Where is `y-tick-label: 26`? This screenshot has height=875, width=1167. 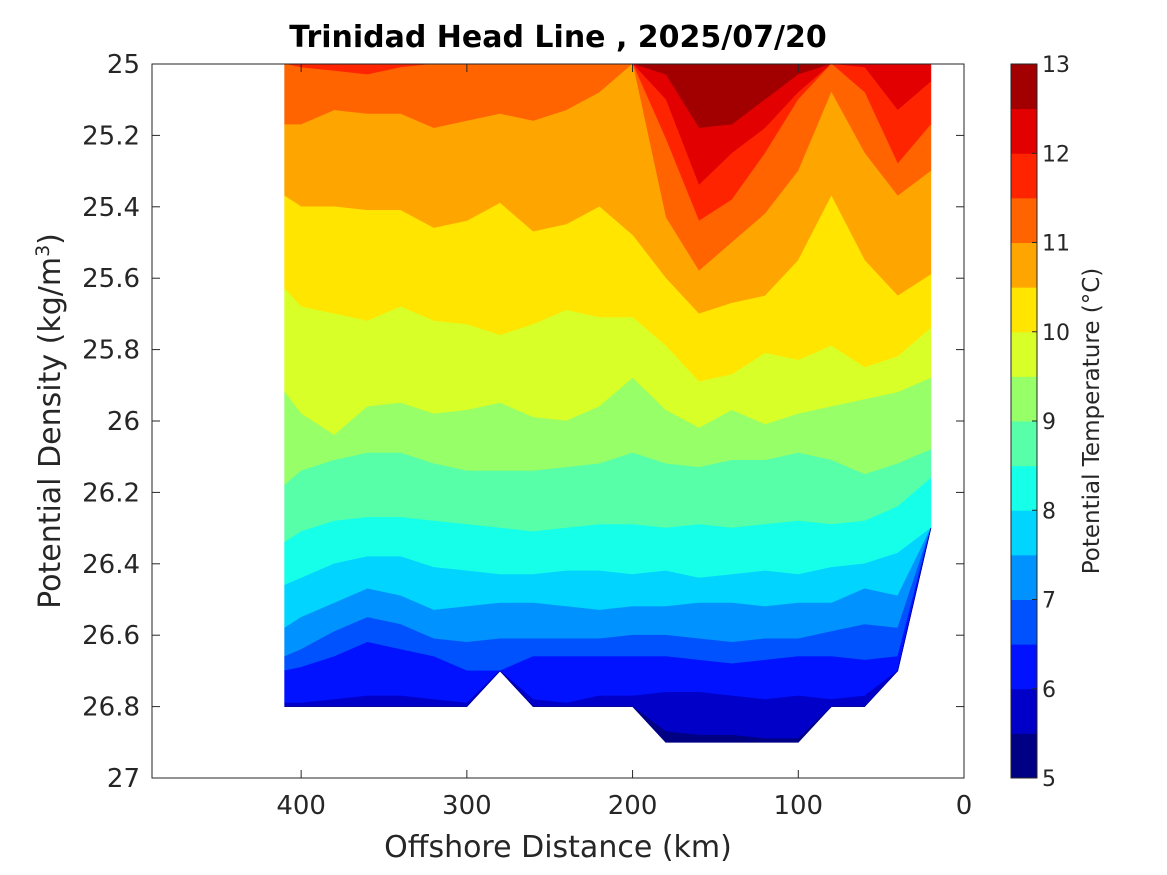 y-tick-label: 26 is located at coordinates (123, 422).